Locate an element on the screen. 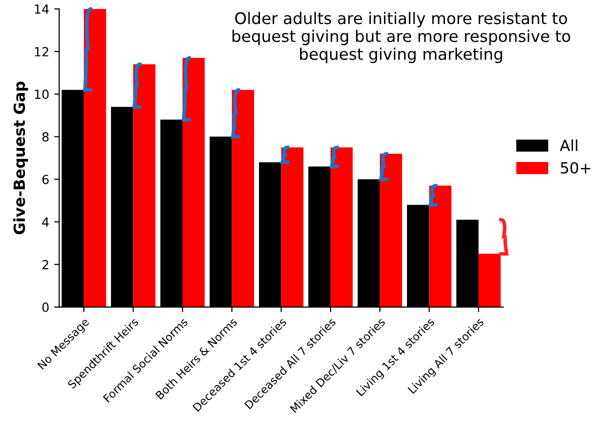 The image size is (592, 445). y-axis-title: Give-Bequest Gap is located at coordinates (20, 158).